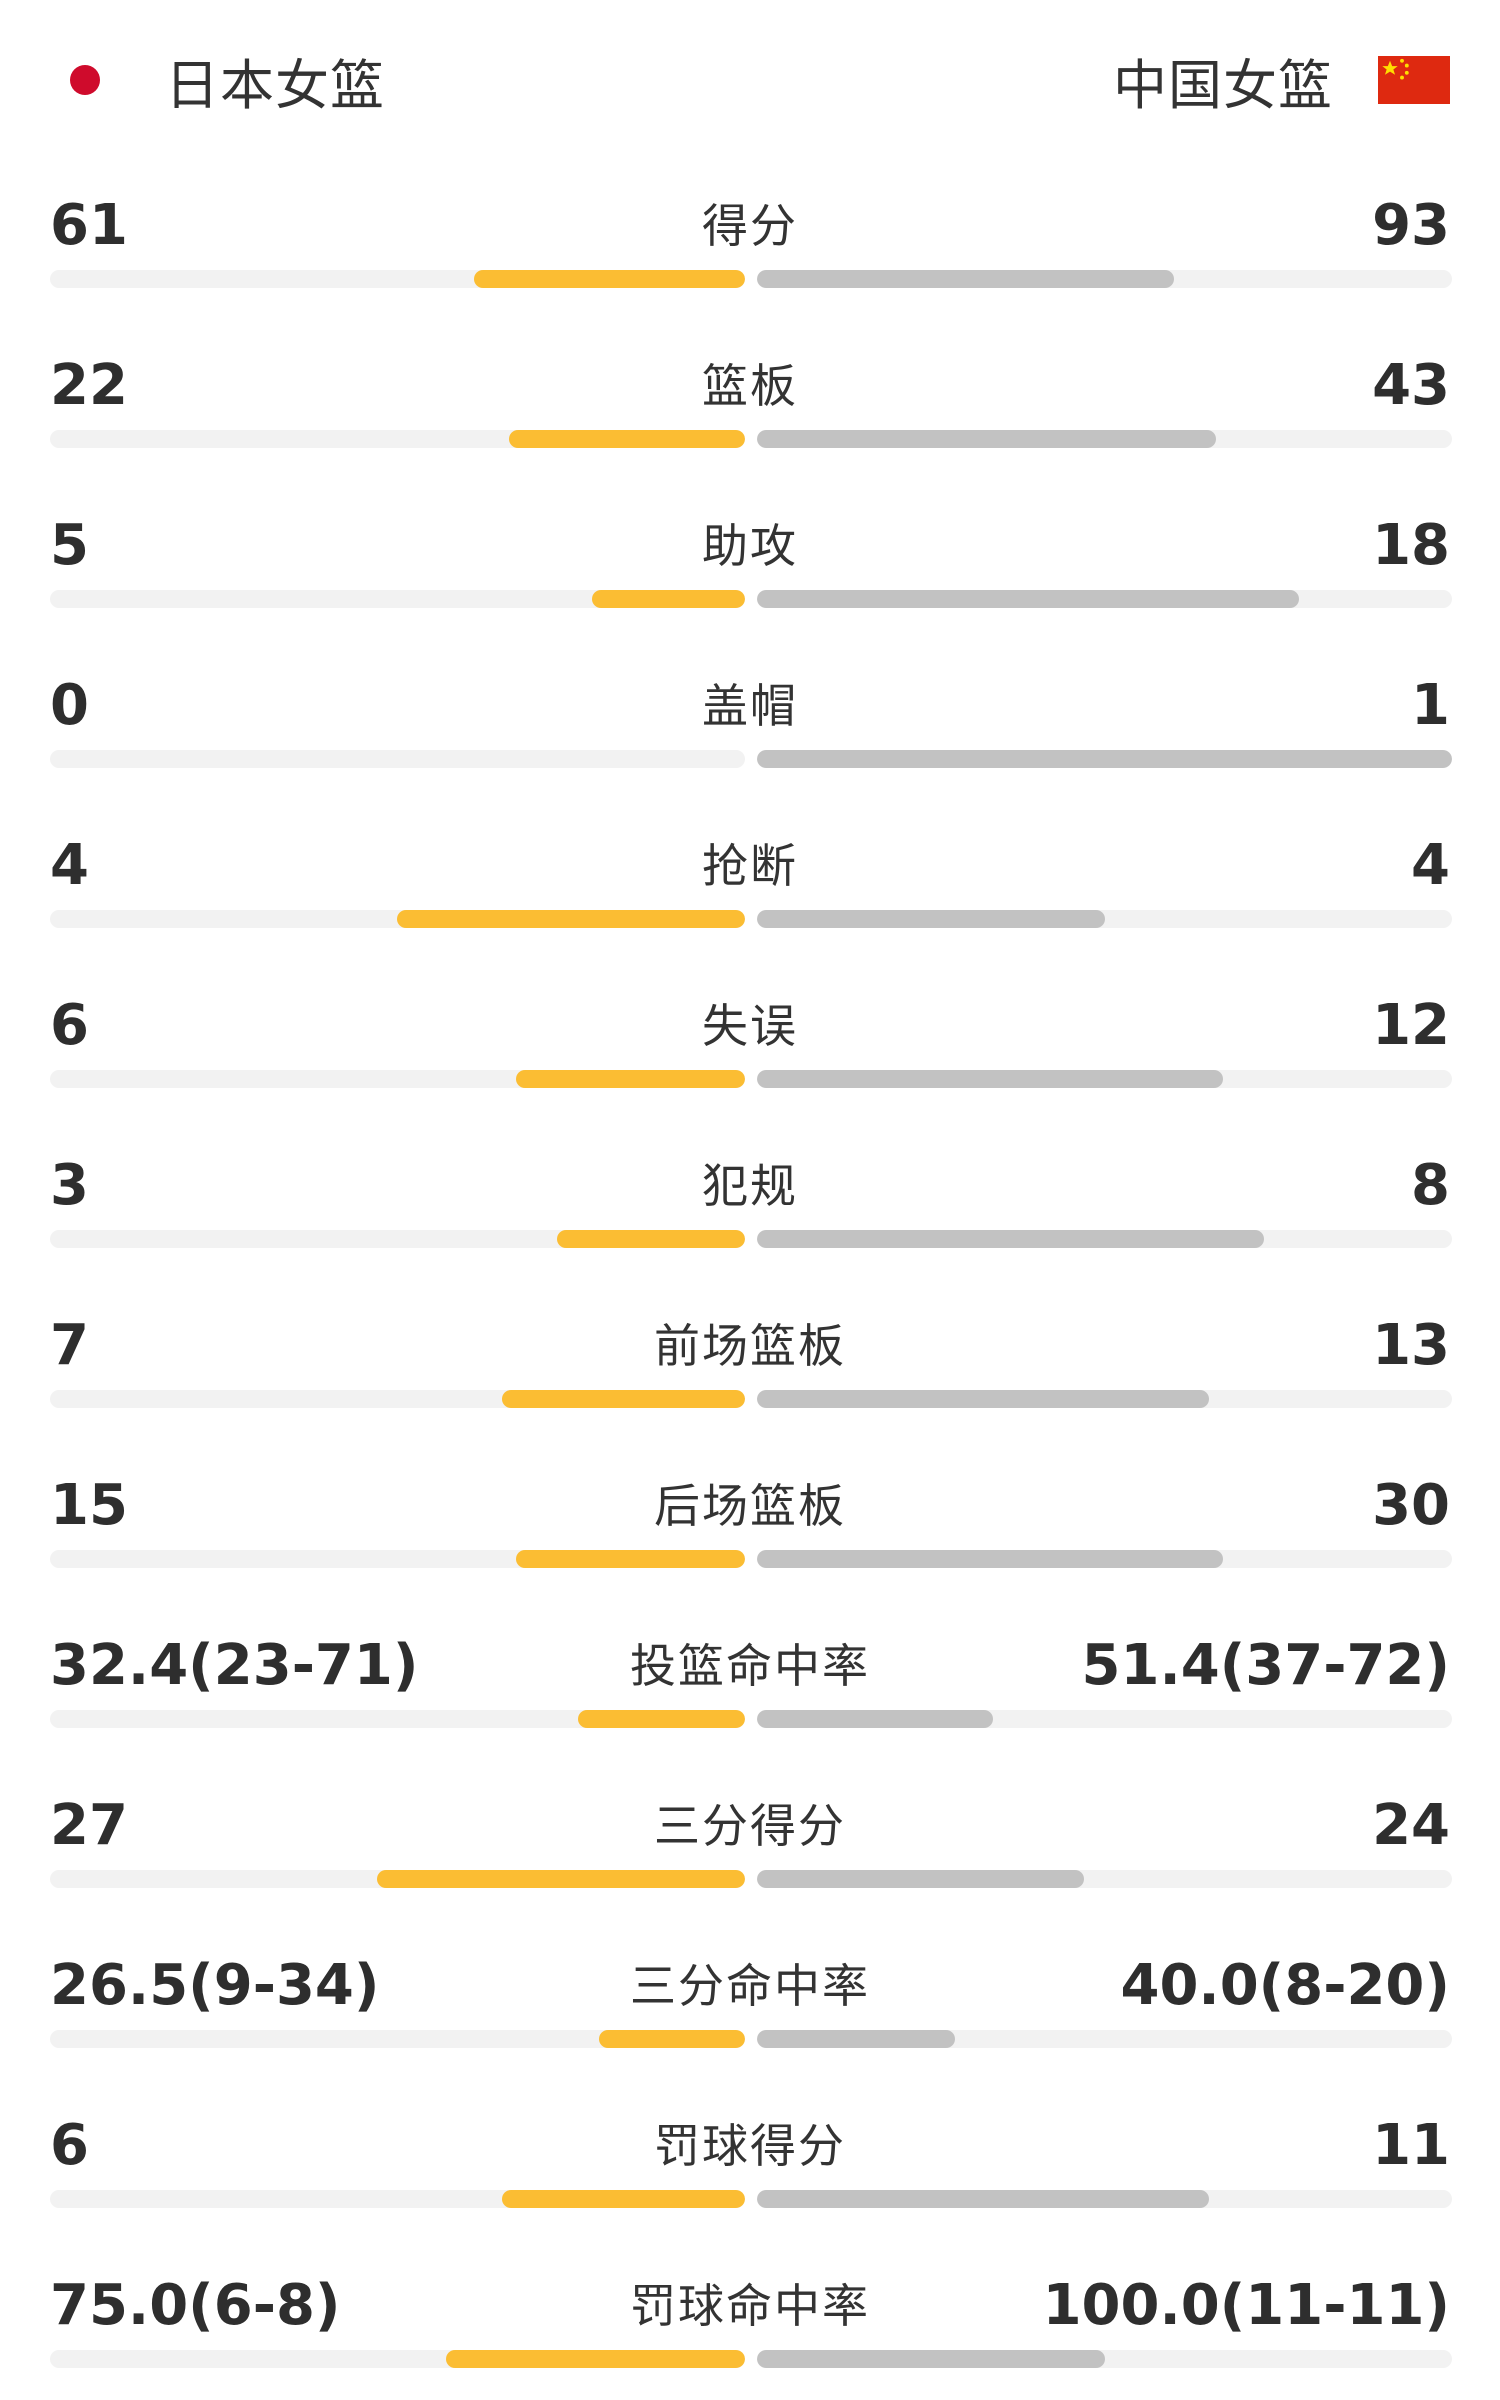  What do you see at coordinates (1411, 545) in the screenshot?
I see `right-team-value: 18` at bounding box center [1411, 545].